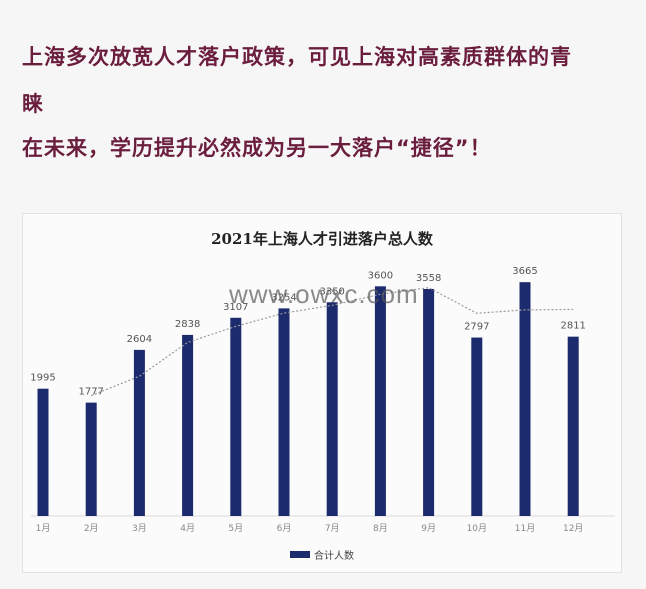 This screenshot has width=646, height=589. I want to click on x-tick-label: 3月, so click(139, 528).